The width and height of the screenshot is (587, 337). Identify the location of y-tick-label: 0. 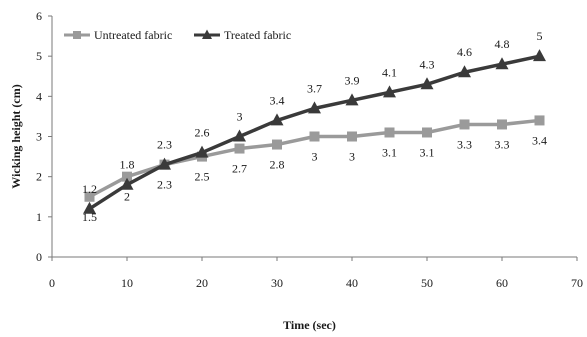
(39, 257).